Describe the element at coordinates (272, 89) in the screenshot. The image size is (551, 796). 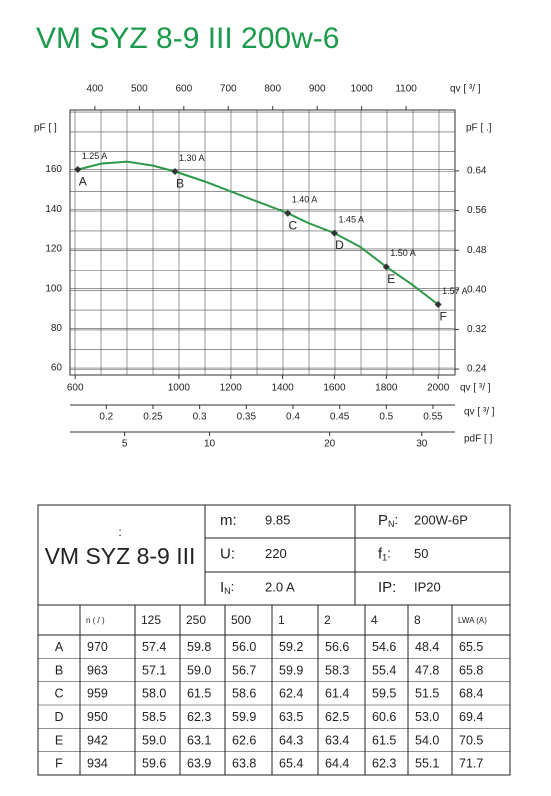
I see `top-tick-label: 800` at that location.